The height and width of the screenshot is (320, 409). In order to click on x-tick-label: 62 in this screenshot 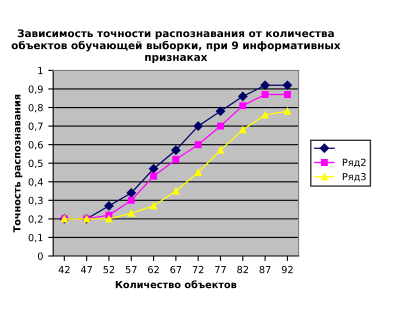, I will do `click(153, 270)`.